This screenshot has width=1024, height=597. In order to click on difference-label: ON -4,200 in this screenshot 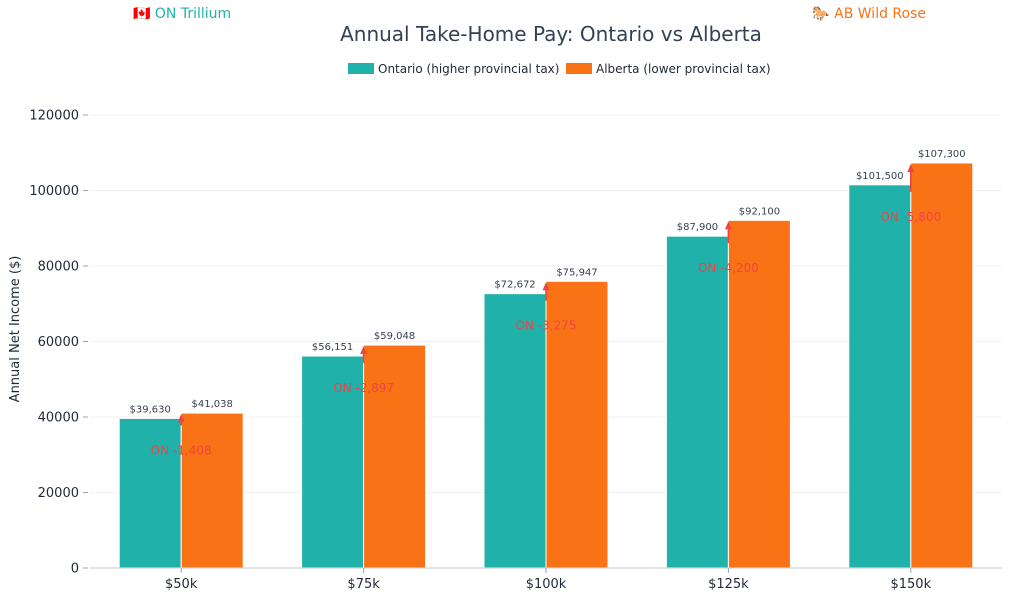, I will do `click(728, 268)`.